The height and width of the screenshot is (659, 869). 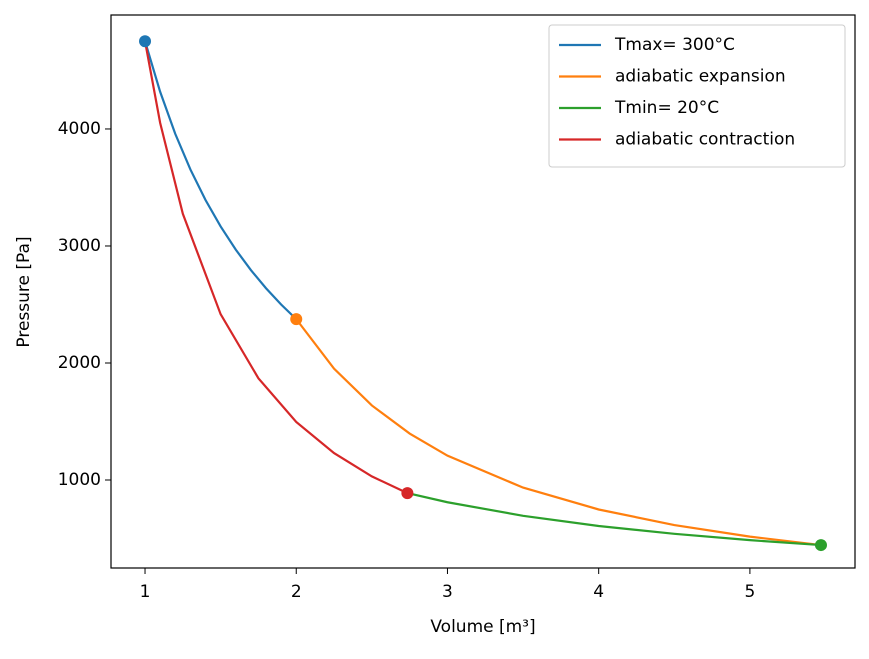 What do you see at coordinates (79, 246) in the screenshot?
I see `y-tick-label: 3000` at bounding box center [79, 246].